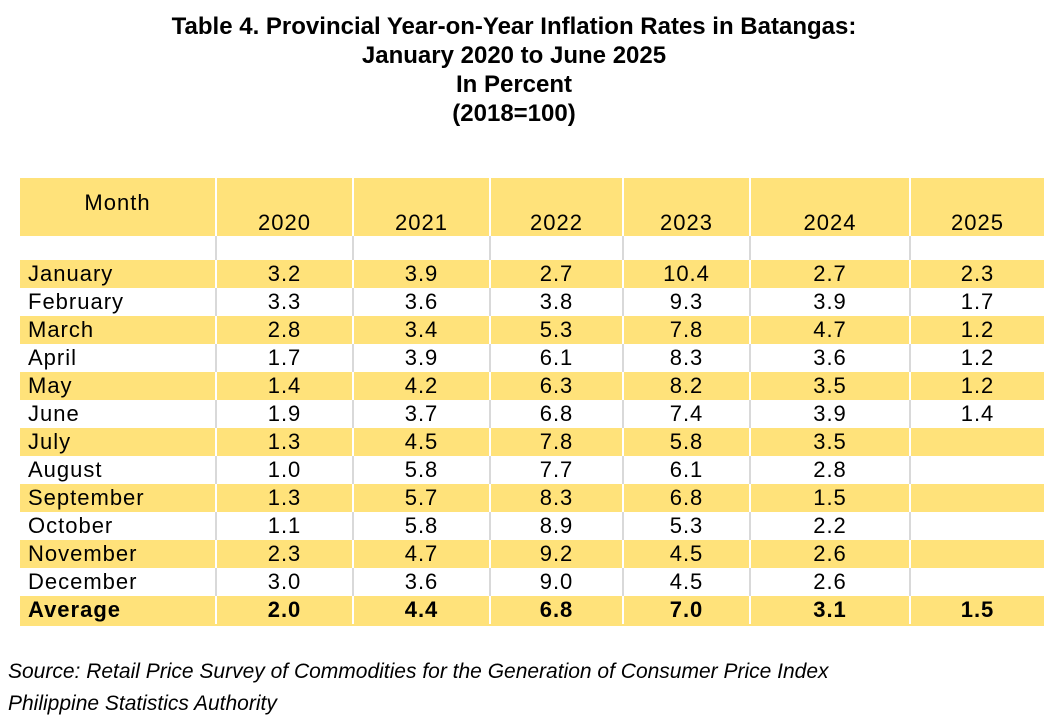 The height and width of the screenshot is (722, 1056). Describe the element at coordinates (830, 442) in the screenshot. I see `value-cell-2024: 3.5` at that location.